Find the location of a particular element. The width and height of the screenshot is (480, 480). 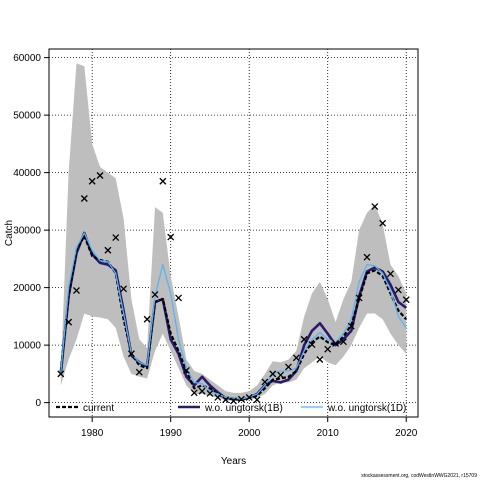

y-tick-label: 0 is located at coordinates (38, 403).